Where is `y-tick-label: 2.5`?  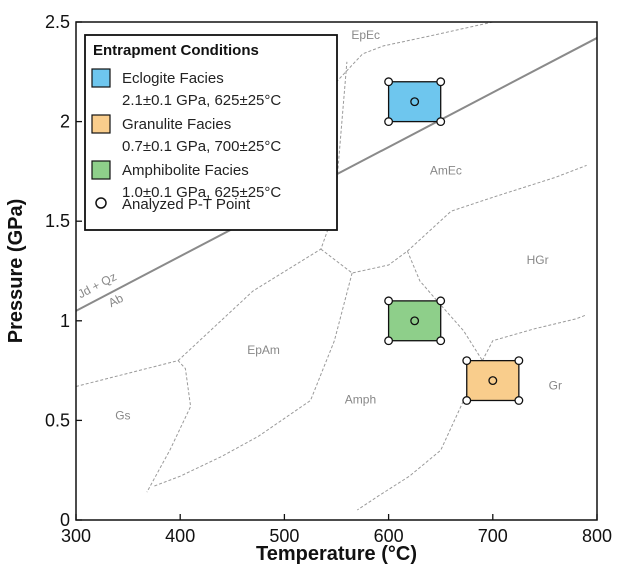 y-tick-label: 2.5 is located at coordinates (57, 22).